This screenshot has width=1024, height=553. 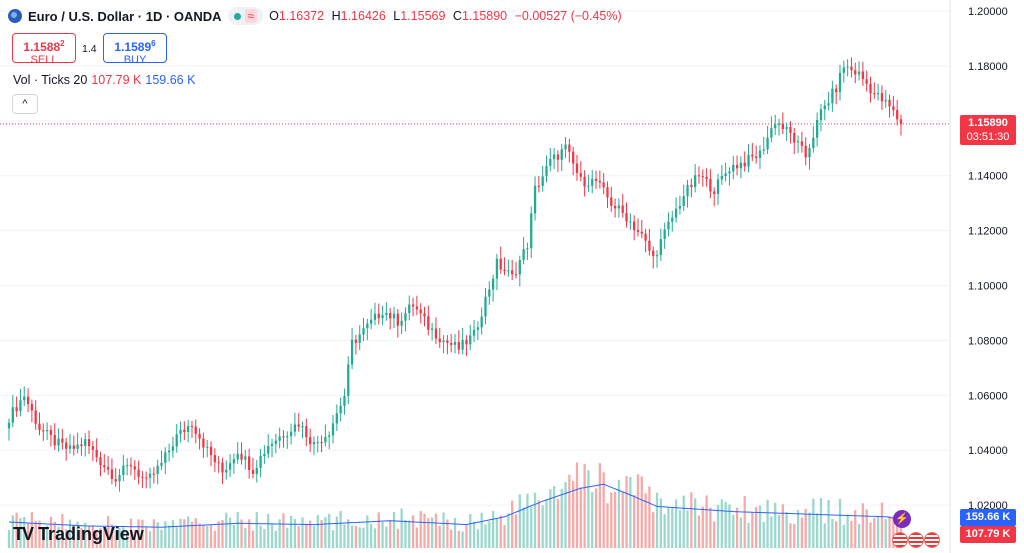 What do you see at coordinates (902, 519) in the screenshot?
I see `lightning-icon: ⚡` at bounding box center [902, 519].